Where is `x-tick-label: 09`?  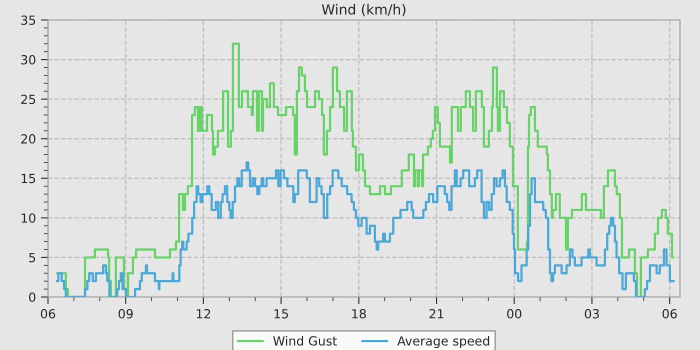
x-tick-label: 09 is located at coordinates (125, 313).